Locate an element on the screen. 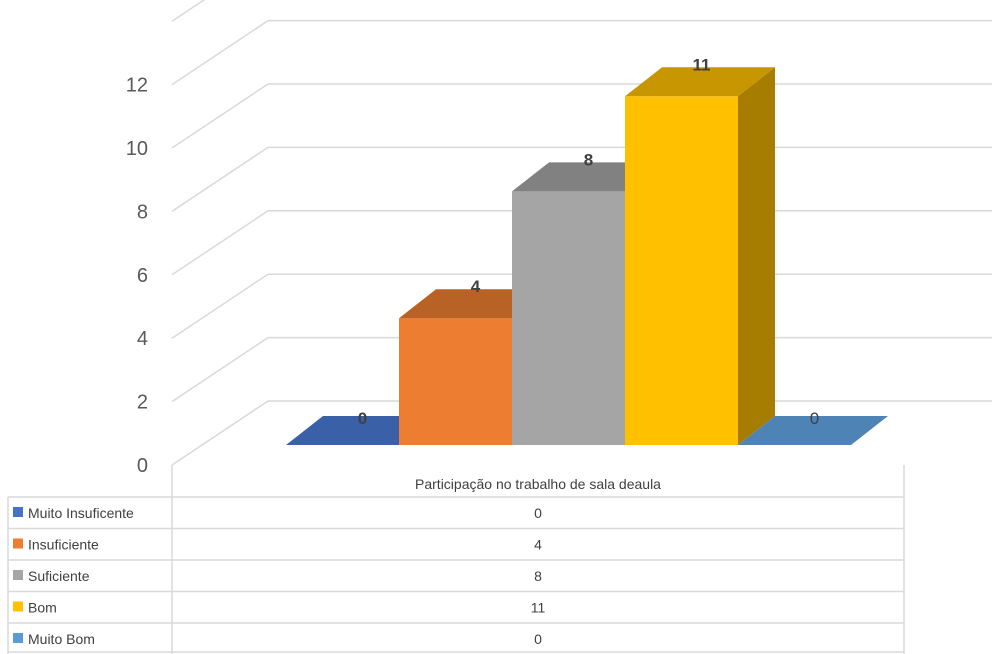 Image resolution: width=992 pixels, height=654 pixels. y-tick-label: 8 is located at coordinates (142, 212).